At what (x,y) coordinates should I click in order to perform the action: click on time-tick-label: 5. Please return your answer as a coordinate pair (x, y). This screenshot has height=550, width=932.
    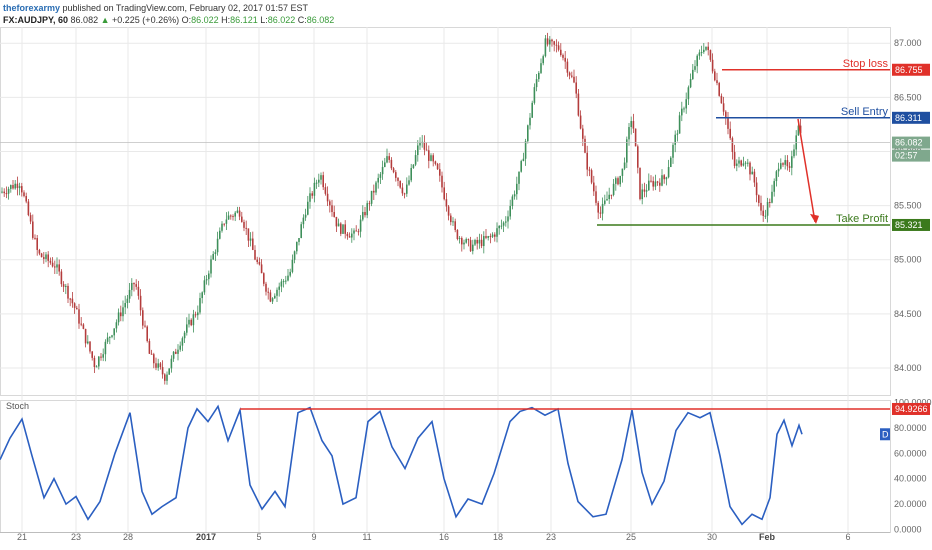
    Looking at the image, I should click on (258, 537).